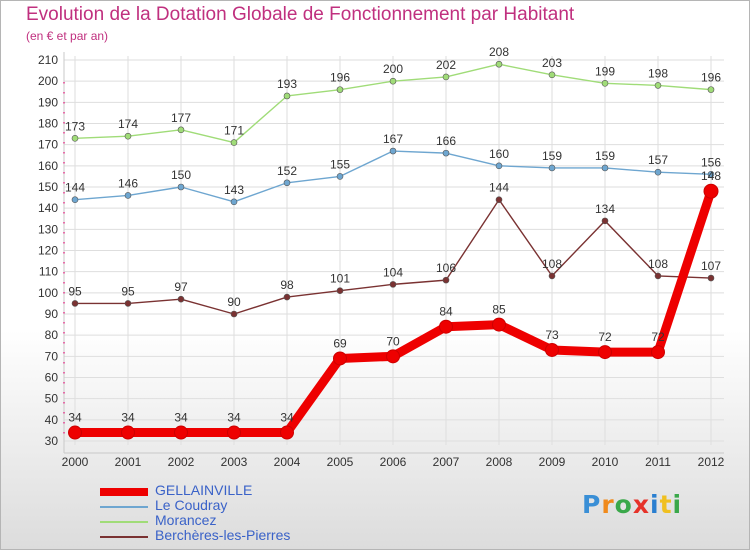 The width and height of the screenshot is (750, 550). I want to click on legend-label: GELLAINVILLE, so click(204, 490).